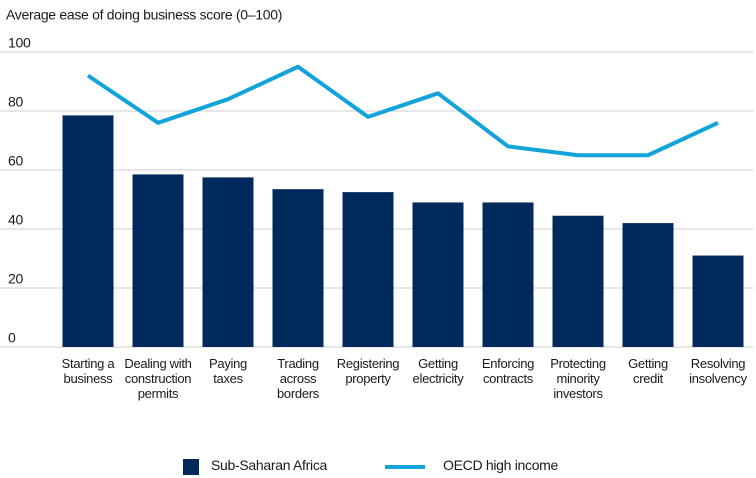 The height and width of the screenshot is (478, 756). What do you see at coordinates (368, 371) in the screenshot?
I see `x-tick-label: Registering property` at bounding box center [368, 371].